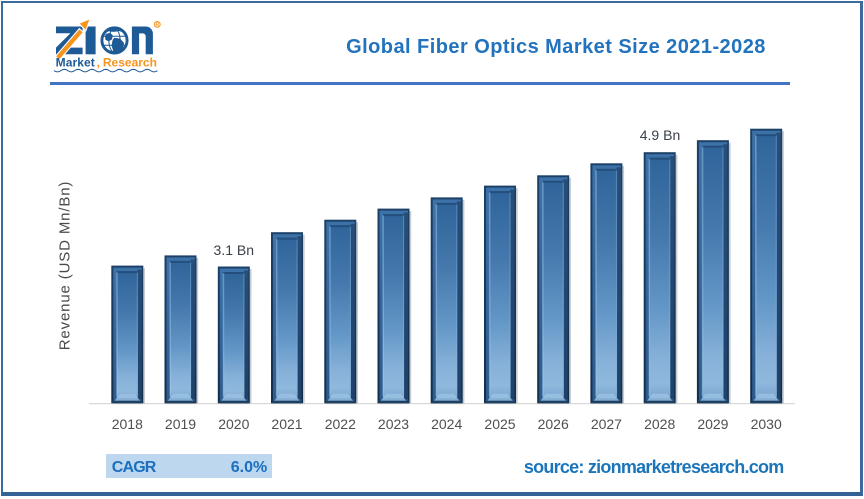 Image resolution: width=864 pixels, height=499 pixels. Describe the element at coordinates (130, 63) in the screenshot. I see `svg-text: Research` at that location.